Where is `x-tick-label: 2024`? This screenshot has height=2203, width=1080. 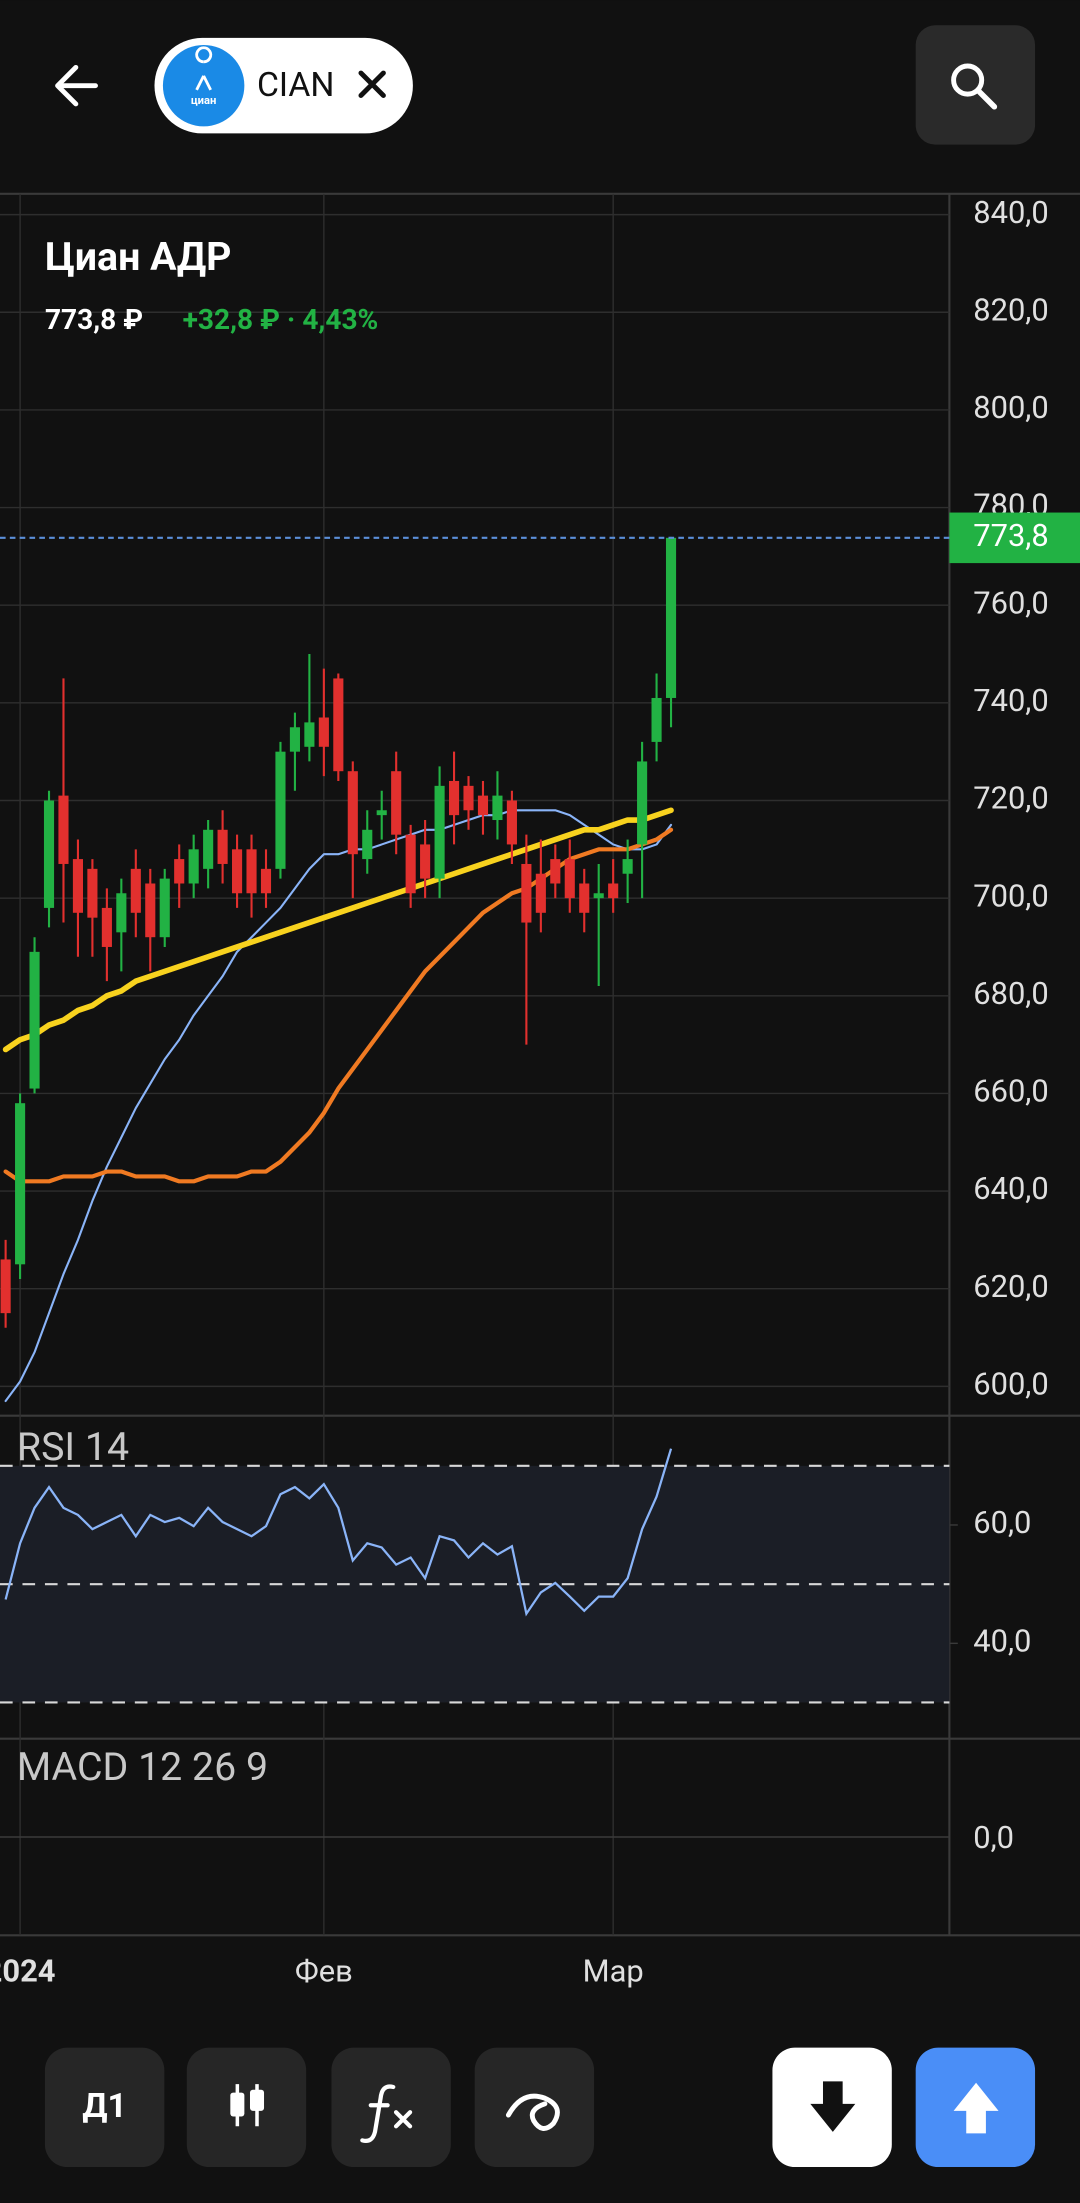
x-tick-label: 2024 is located at coordinates (28, 1970).